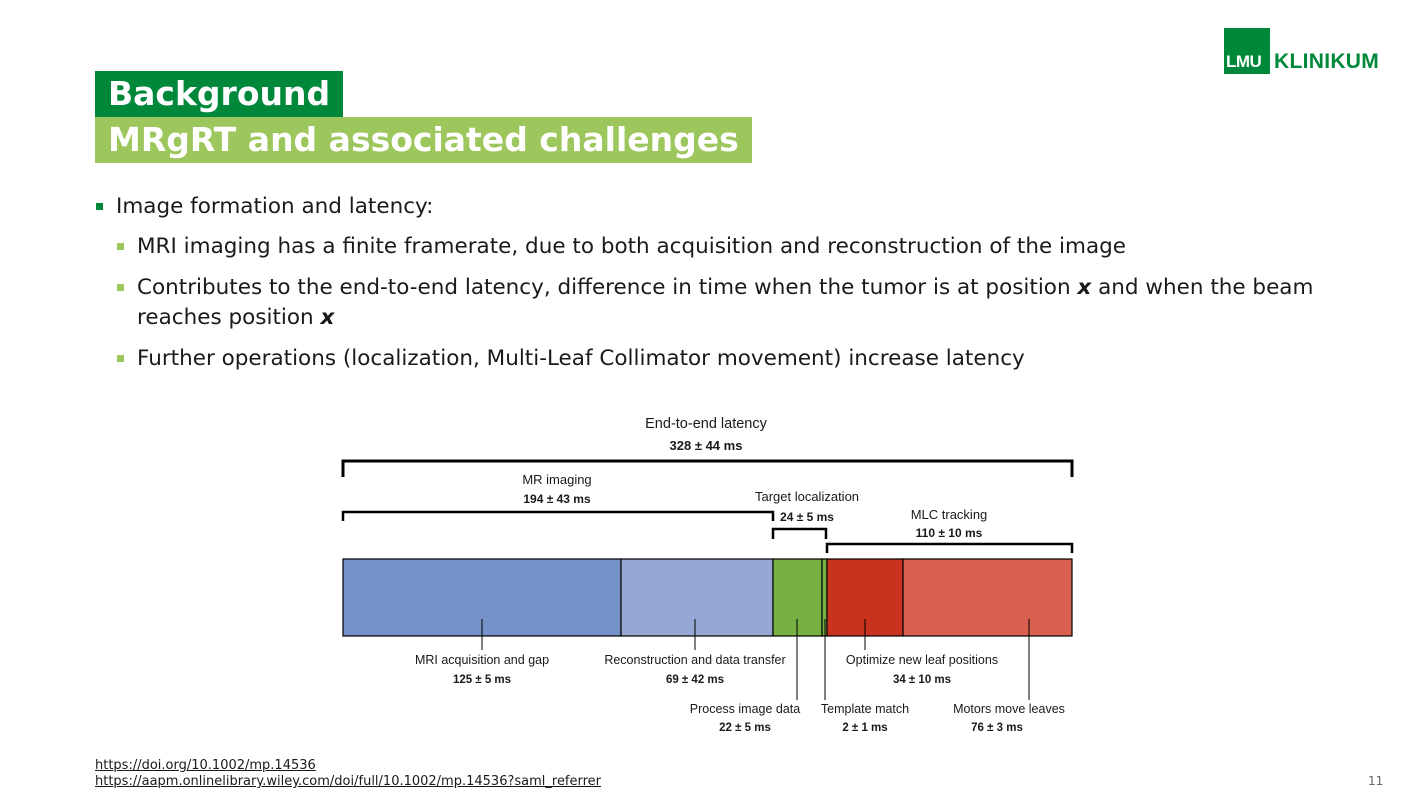 The width and height of the screenshot is (1415, 793). I want to click on target-localization-label: Target localization, so click(807, 496).